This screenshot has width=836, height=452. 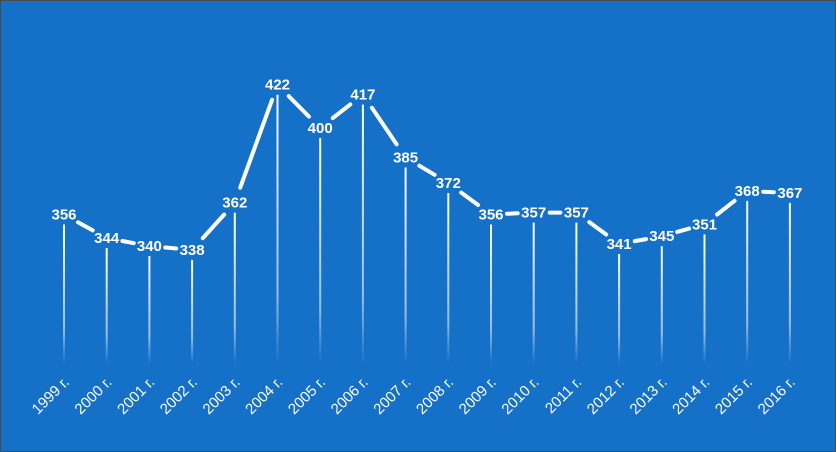 What do you see at coordinates (619, 244) in the screenshot?
I see `data-label: 341` at bounding box center [619, 244].